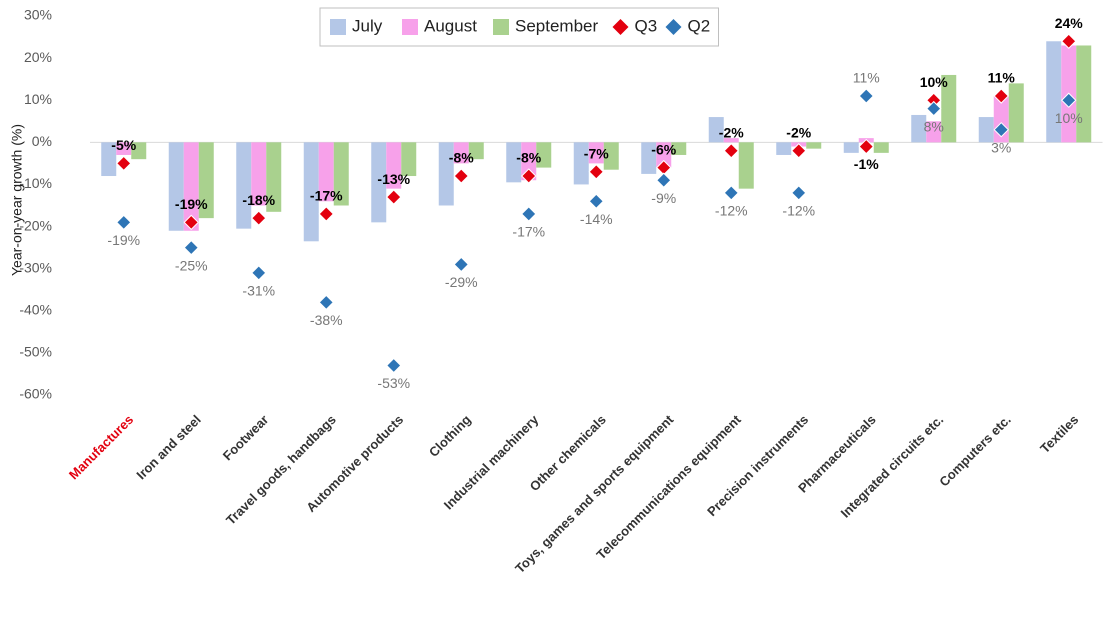 This screenshot has height=626, width=1107. Describe the element at coordinates (123, 145) in the screenshot. I see `data-label: -5%` at that location.